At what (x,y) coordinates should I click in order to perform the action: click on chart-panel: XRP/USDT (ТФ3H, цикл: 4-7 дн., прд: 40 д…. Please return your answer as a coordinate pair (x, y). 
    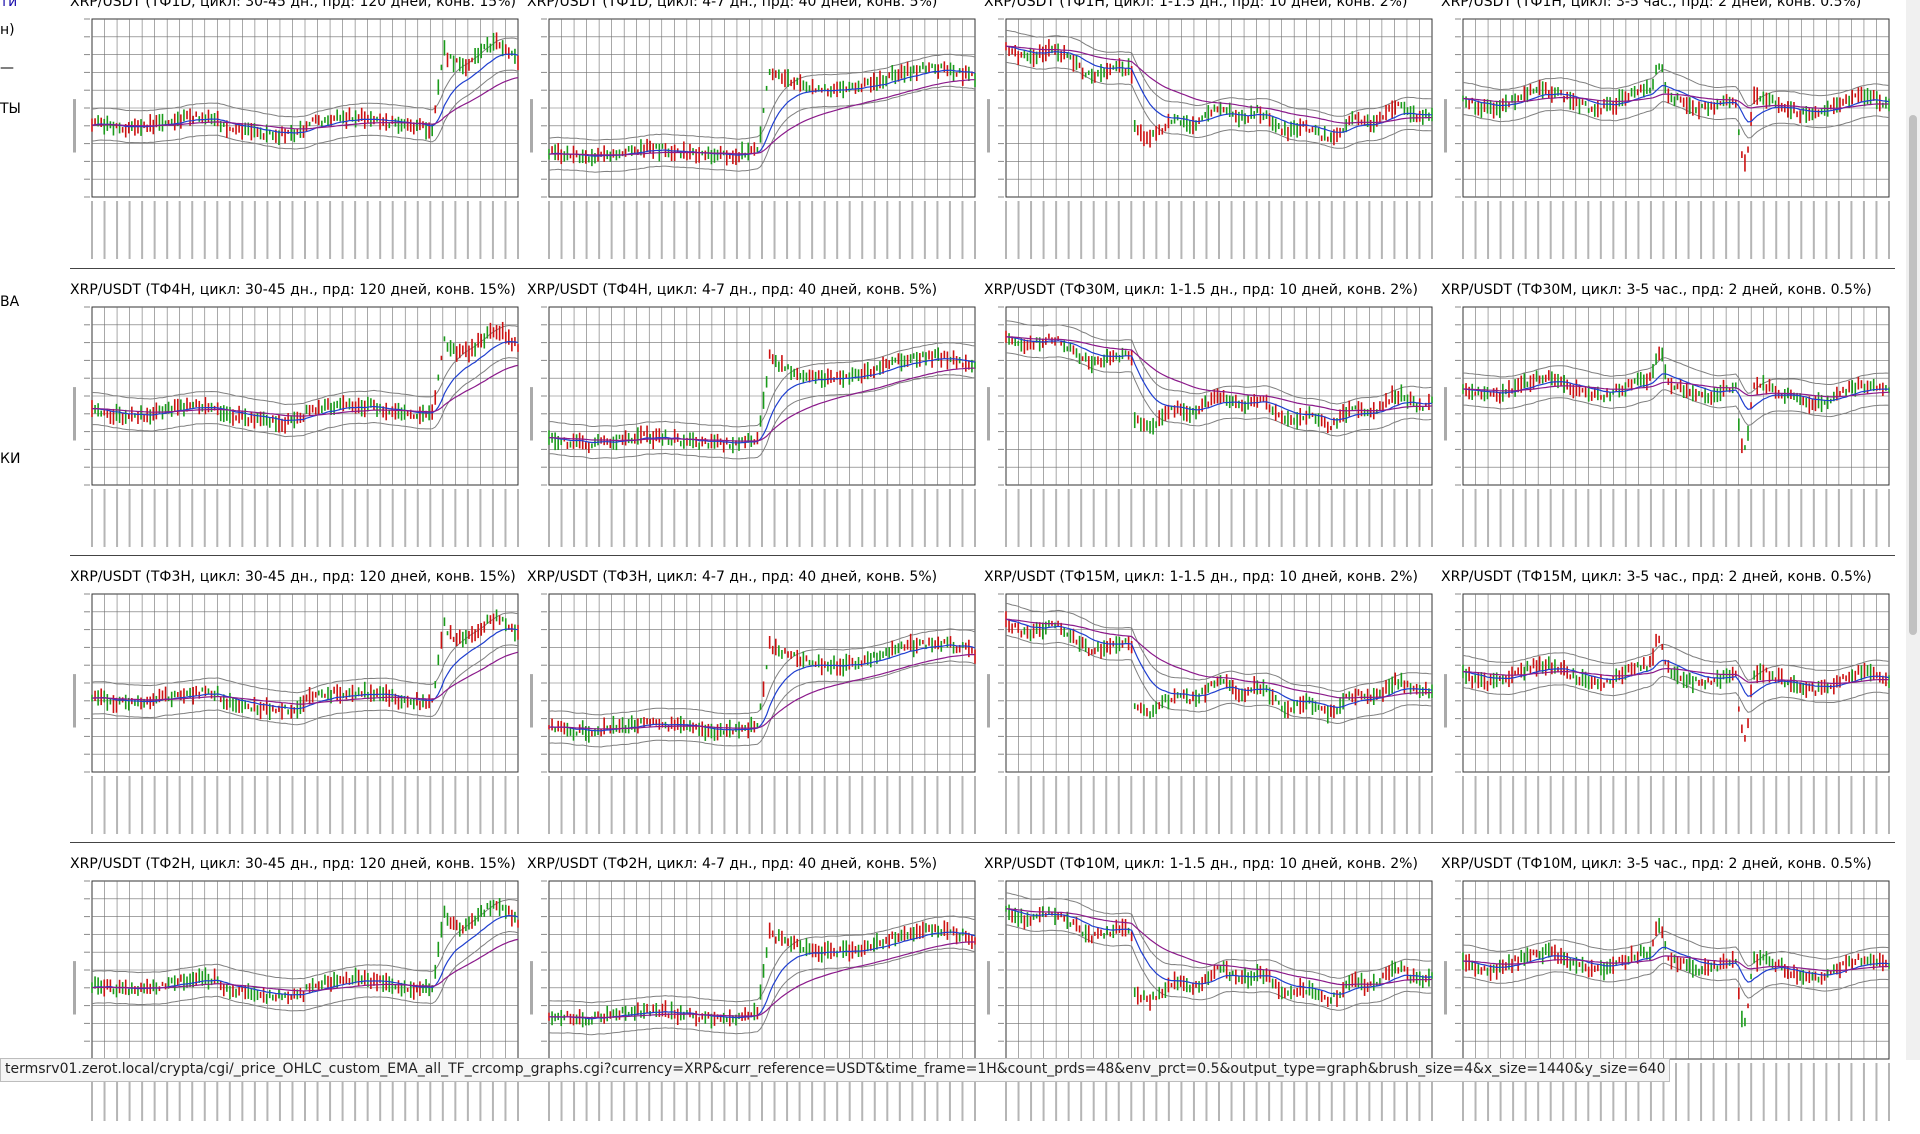
    Looking at the image, I should click on (754, 707).